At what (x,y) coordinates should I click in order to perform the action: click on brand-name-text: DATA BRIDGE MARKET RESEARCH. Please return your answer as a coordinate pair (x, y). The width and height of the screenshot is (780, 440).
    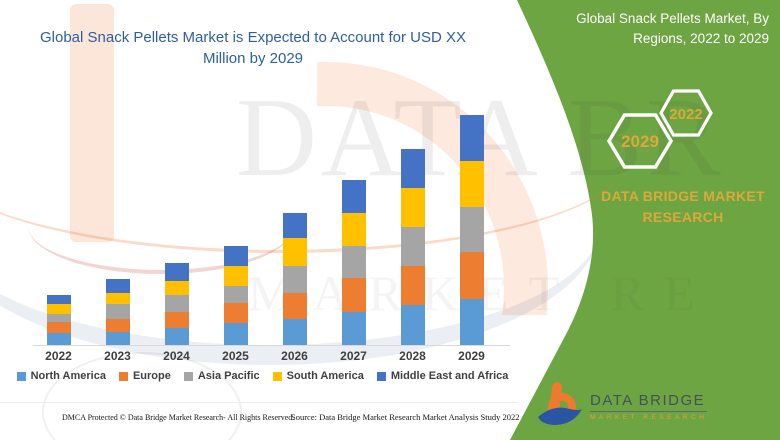
    Looking at the image, I should click on (683, 206).